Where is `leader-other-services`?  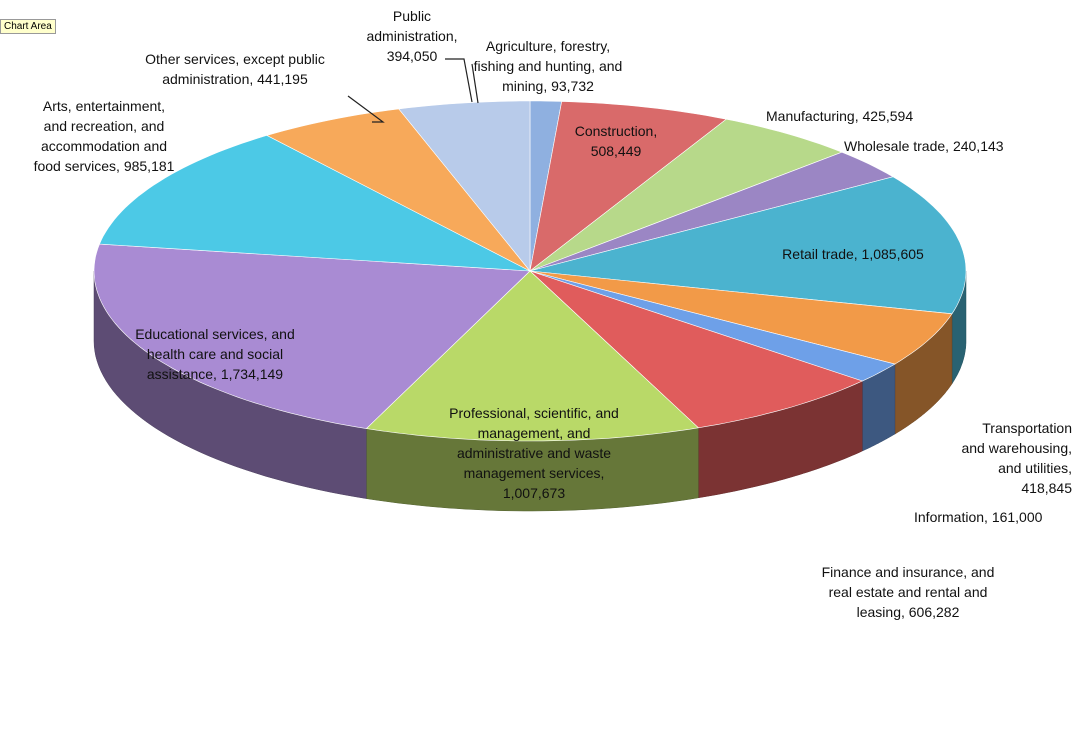
leader-other-services is located at coordinates (366, 109).